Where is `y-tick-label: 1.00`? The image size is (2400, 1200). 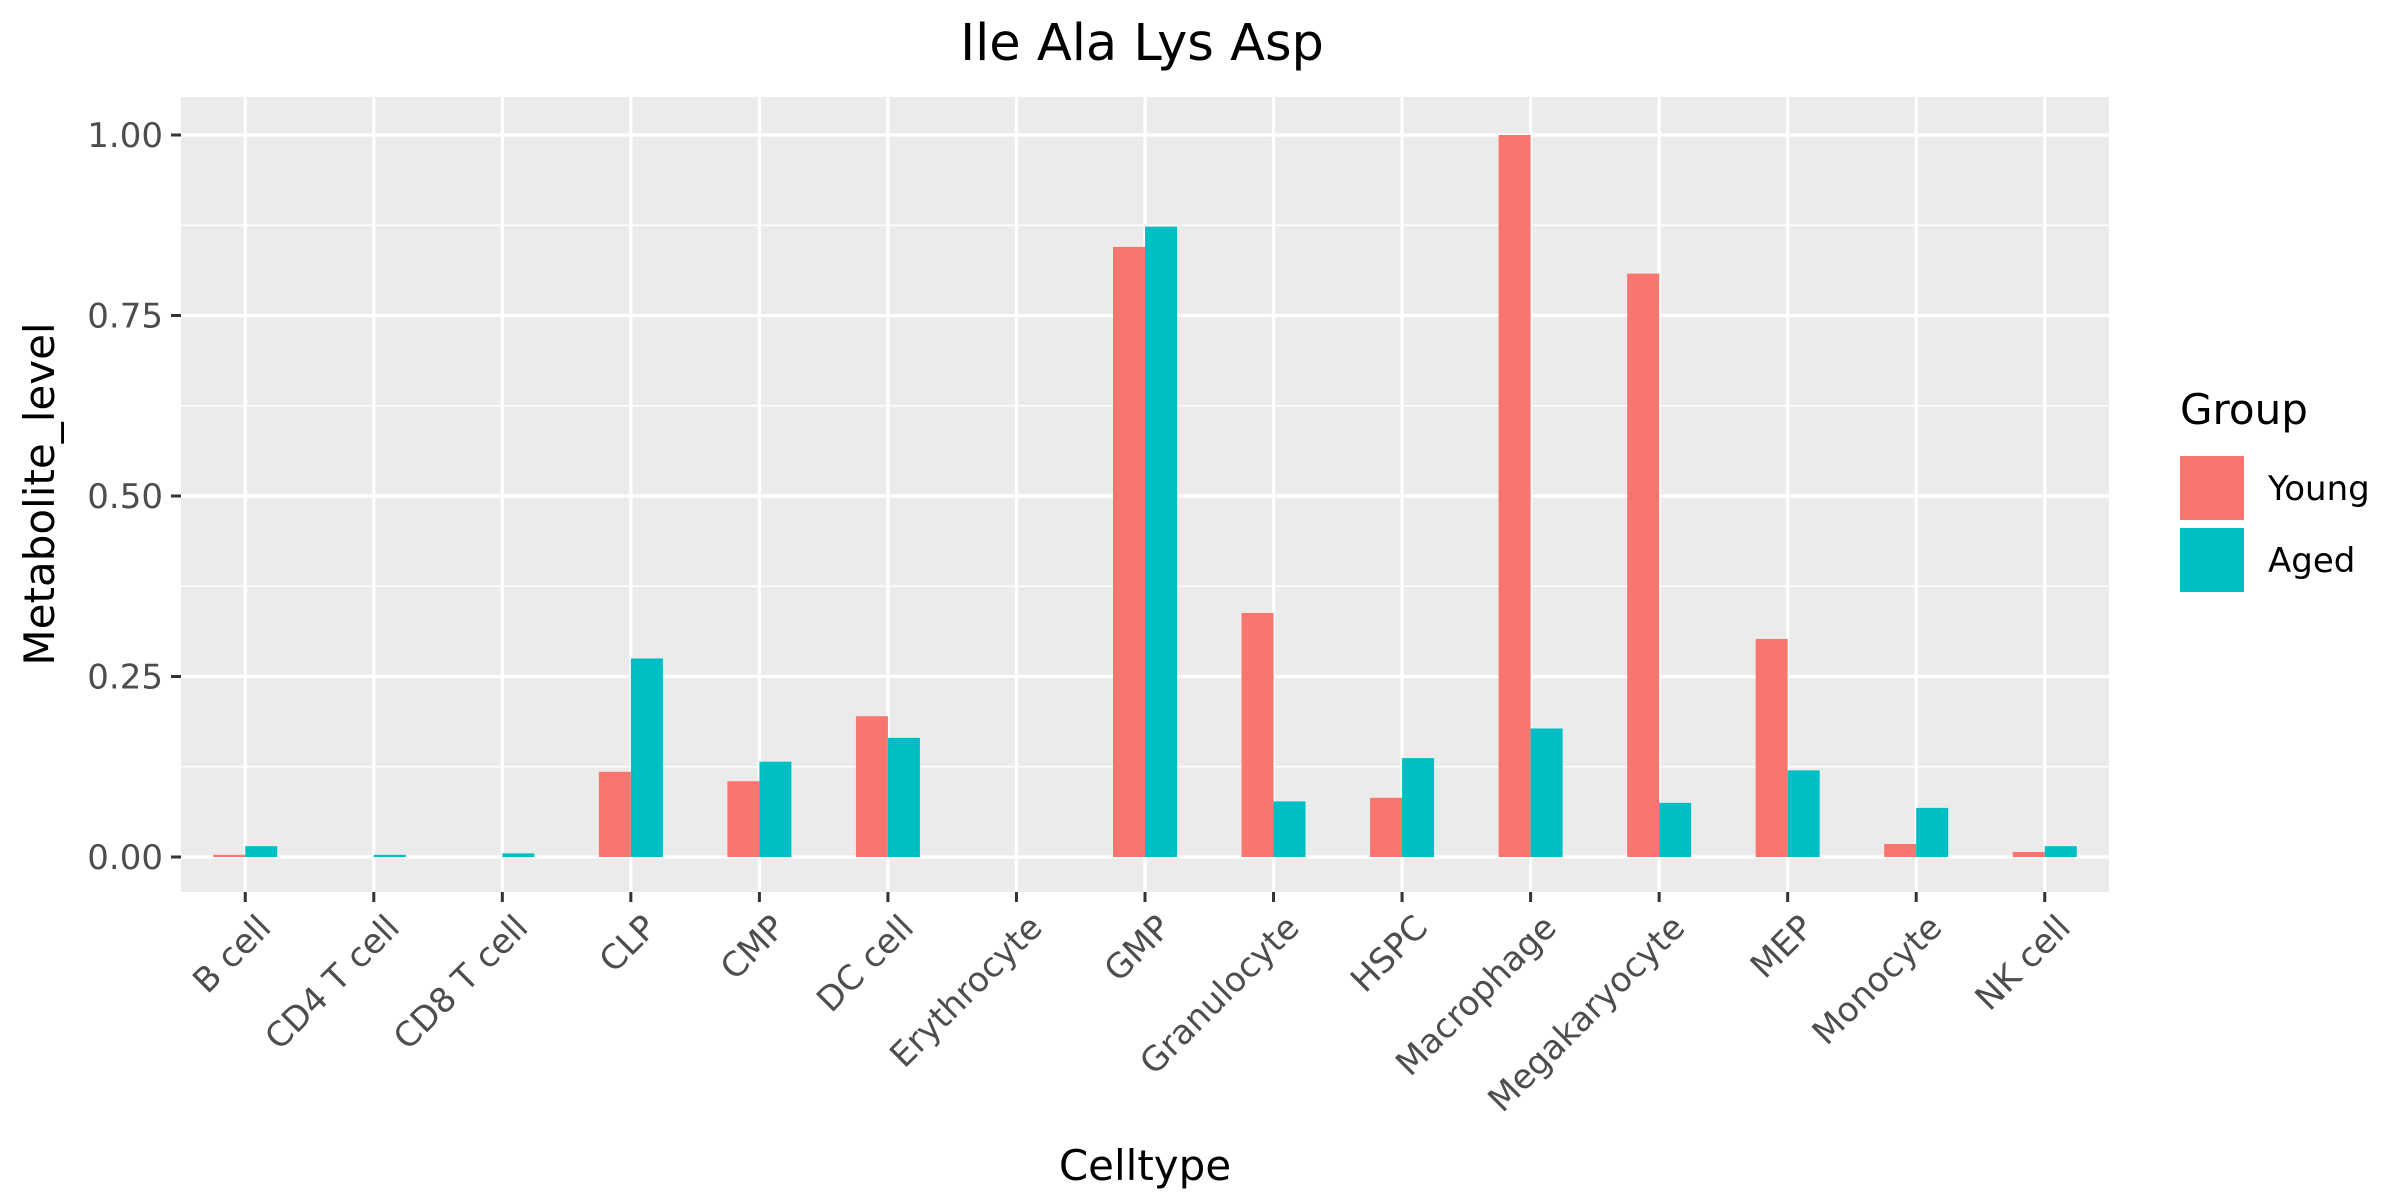
y-tick-label: 1.00 is located at coordinates (125, 136).